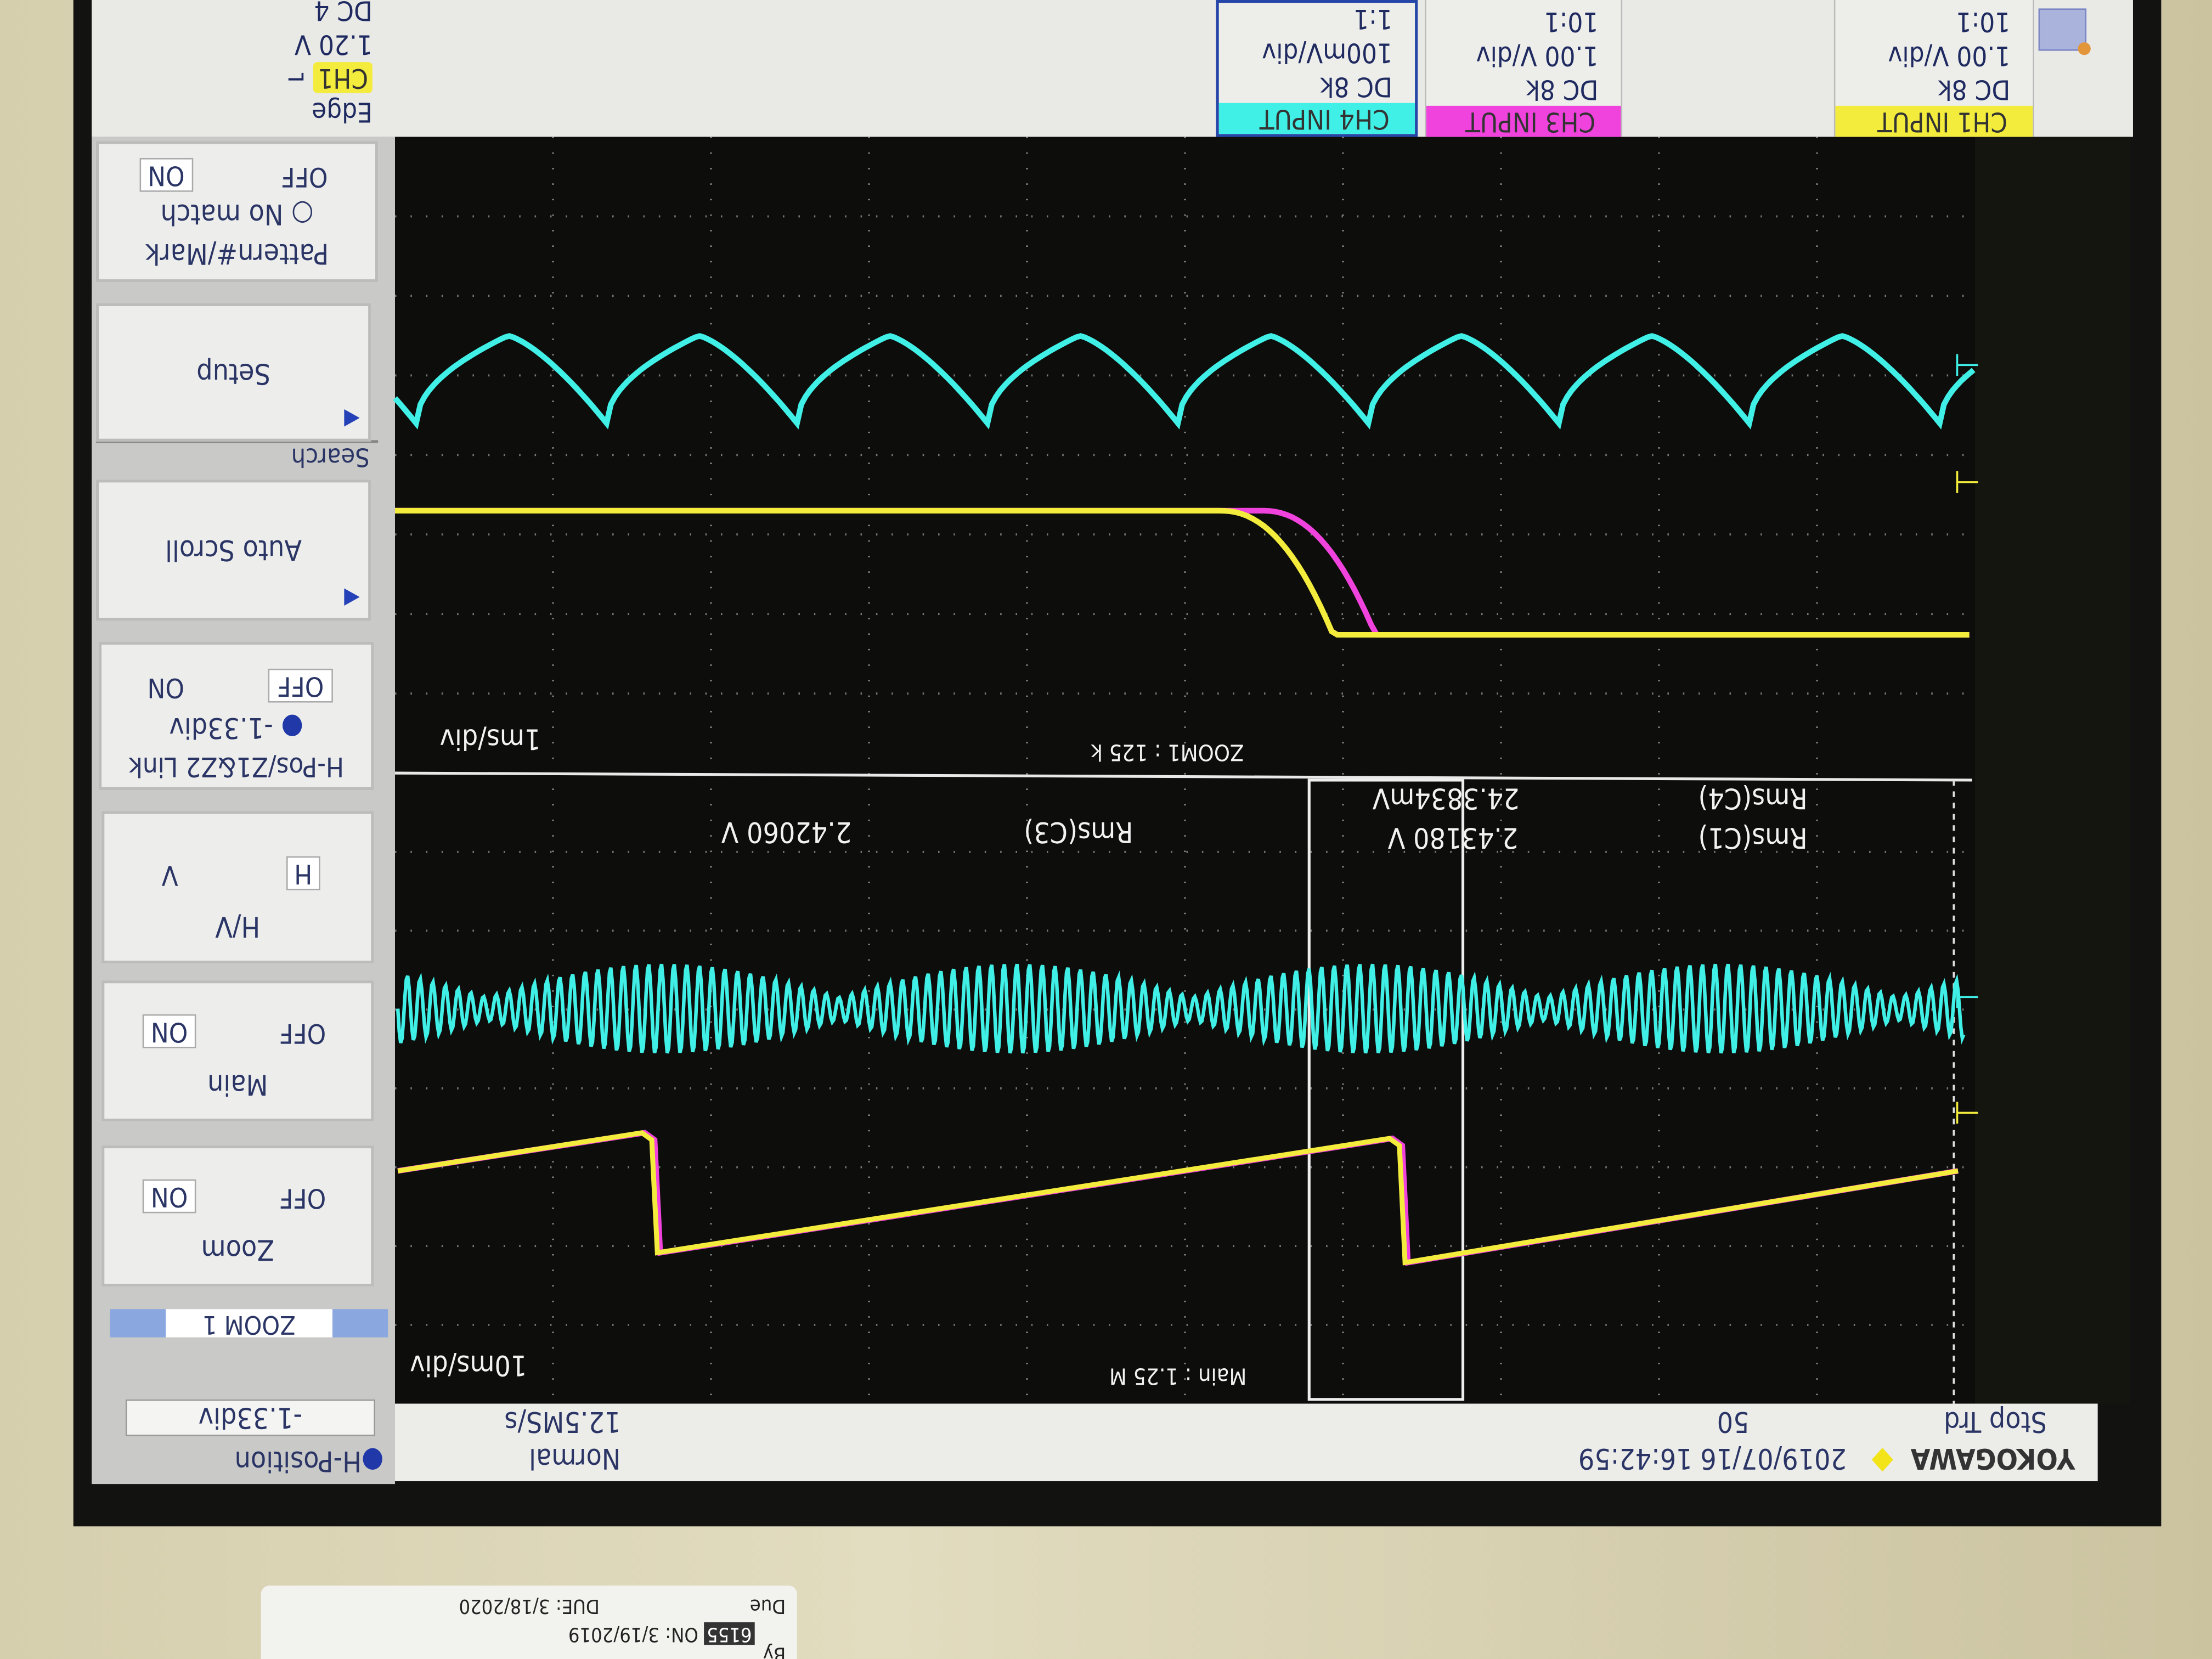 The width and height of the screenshot is (2212, 1659). I want to click on measurement-value: 24.3834mV, so click(1446, 799).